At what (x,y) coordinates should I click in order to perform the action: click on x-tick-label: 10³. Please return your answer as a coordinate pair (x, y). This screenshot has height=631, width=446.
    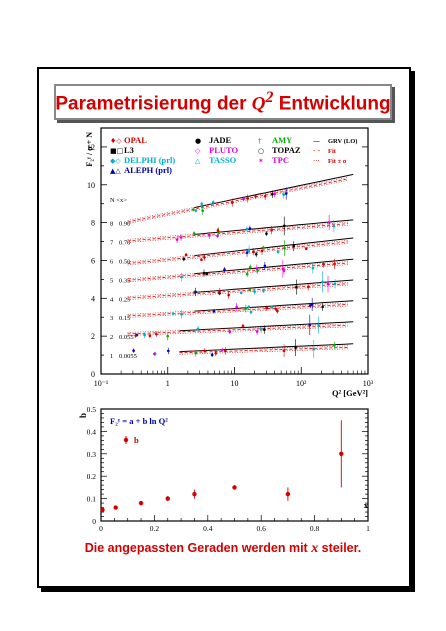
    Looking at the image, I should click on (368, 383).